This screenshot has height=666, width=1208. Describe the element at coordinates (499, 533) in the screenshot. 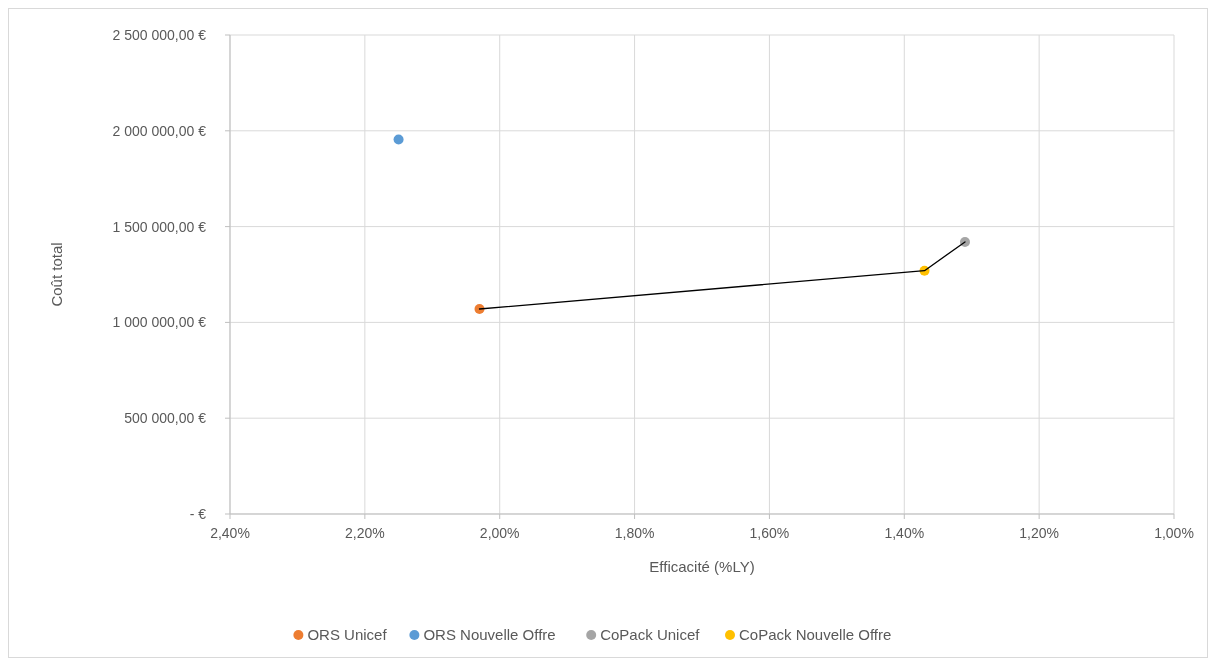

I see `x-tick-label: 2,00%` at that location.